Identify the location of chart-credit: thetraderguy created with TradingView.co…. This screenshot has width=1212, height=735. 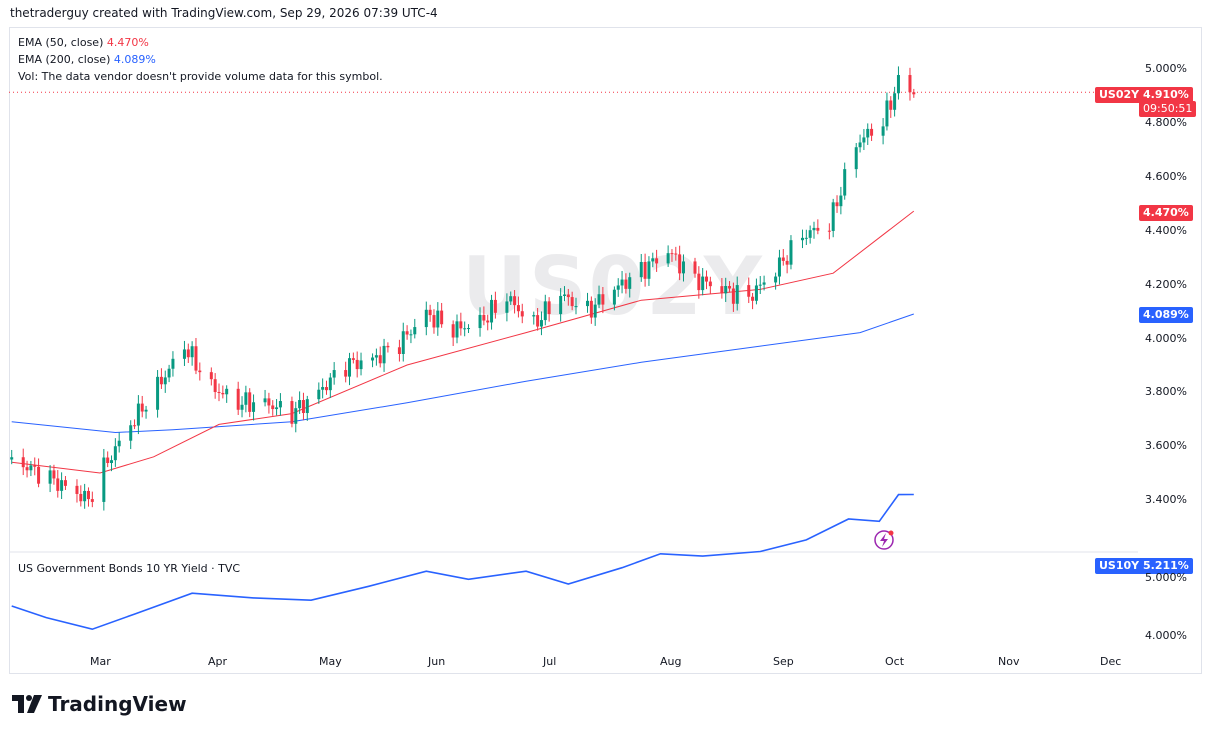
(224, 13).